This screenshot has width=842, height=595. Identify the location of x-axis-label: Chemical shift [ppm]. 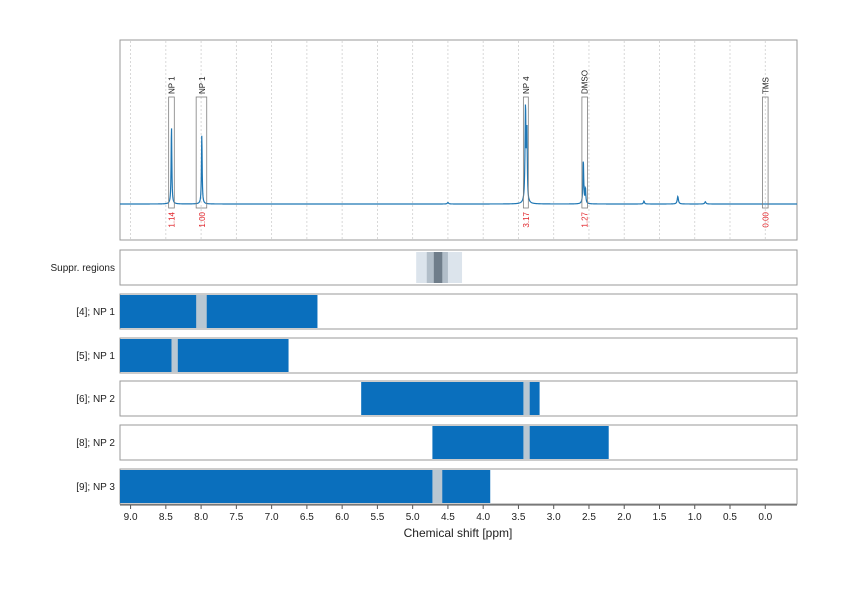
(458, 533).